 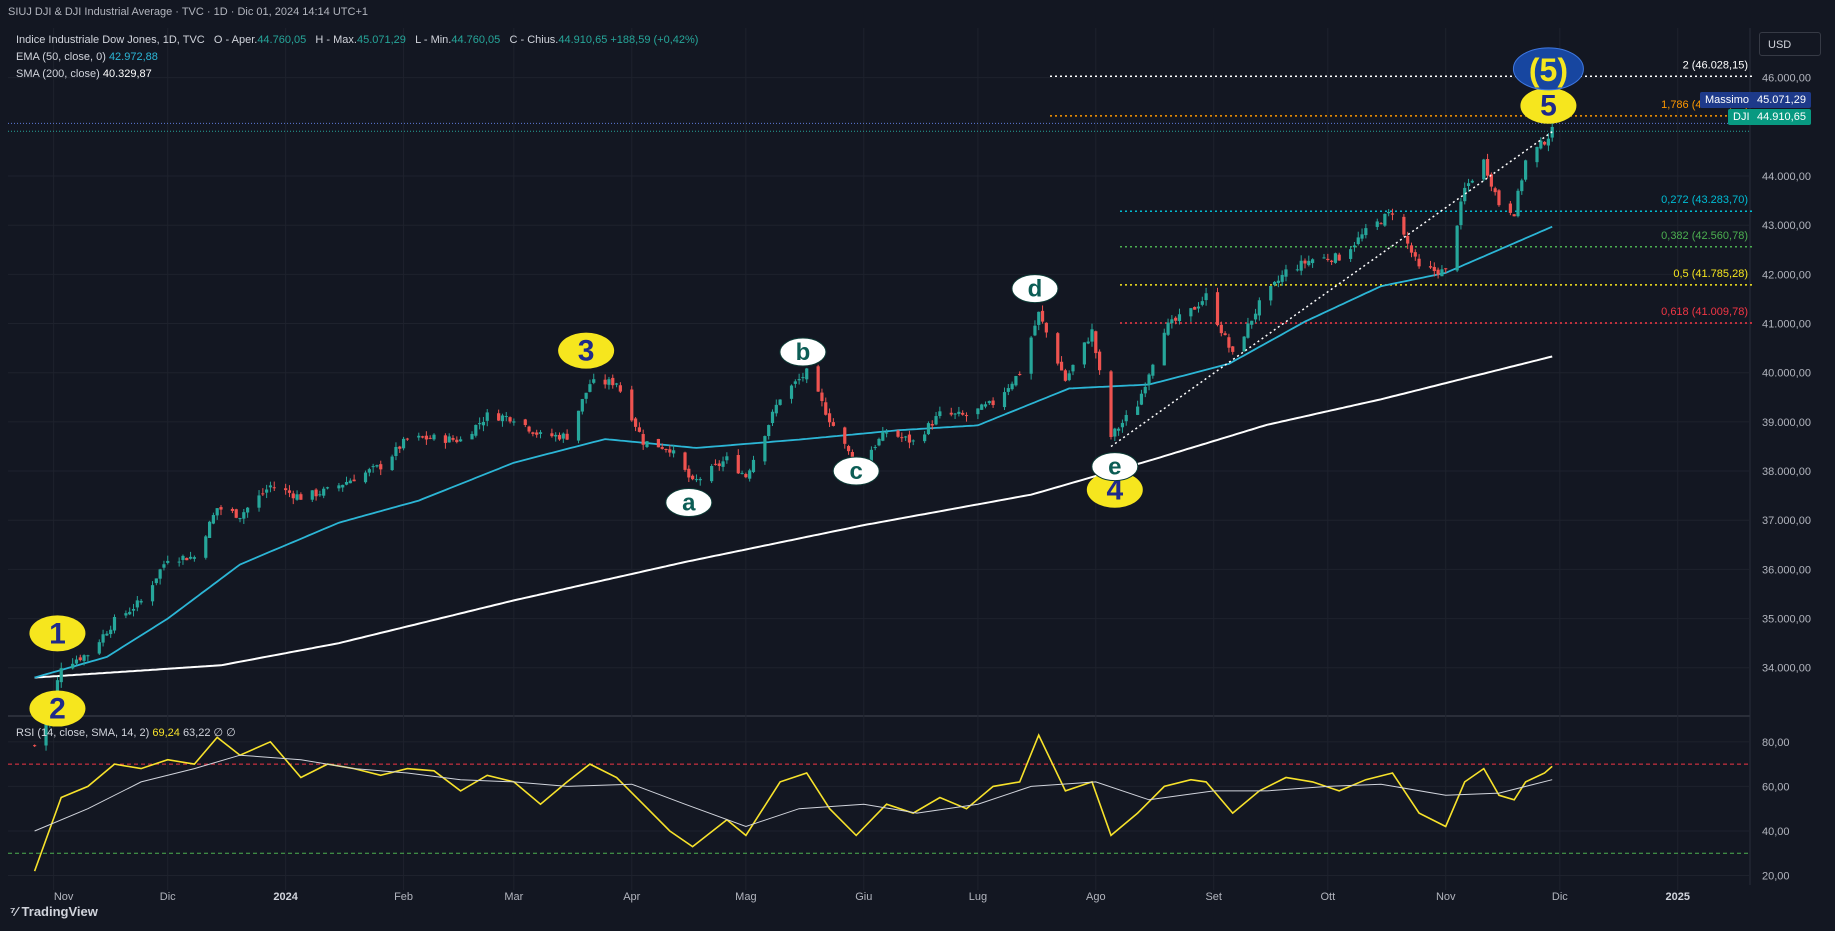 I want to click on wave-label: 1, so click(x=57, y=633).